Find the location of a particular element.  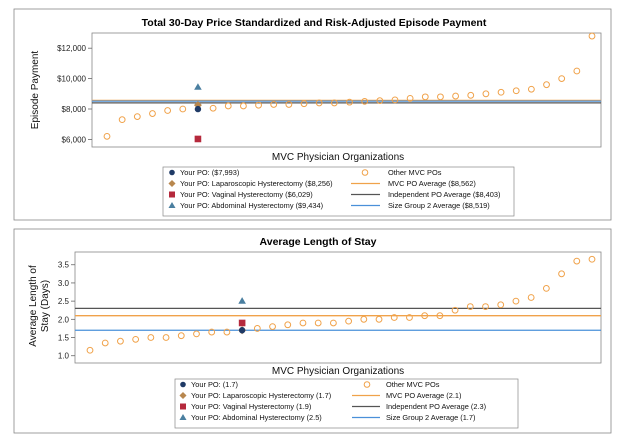

legend-abdominal-marker is located at coordinates (183, 417).